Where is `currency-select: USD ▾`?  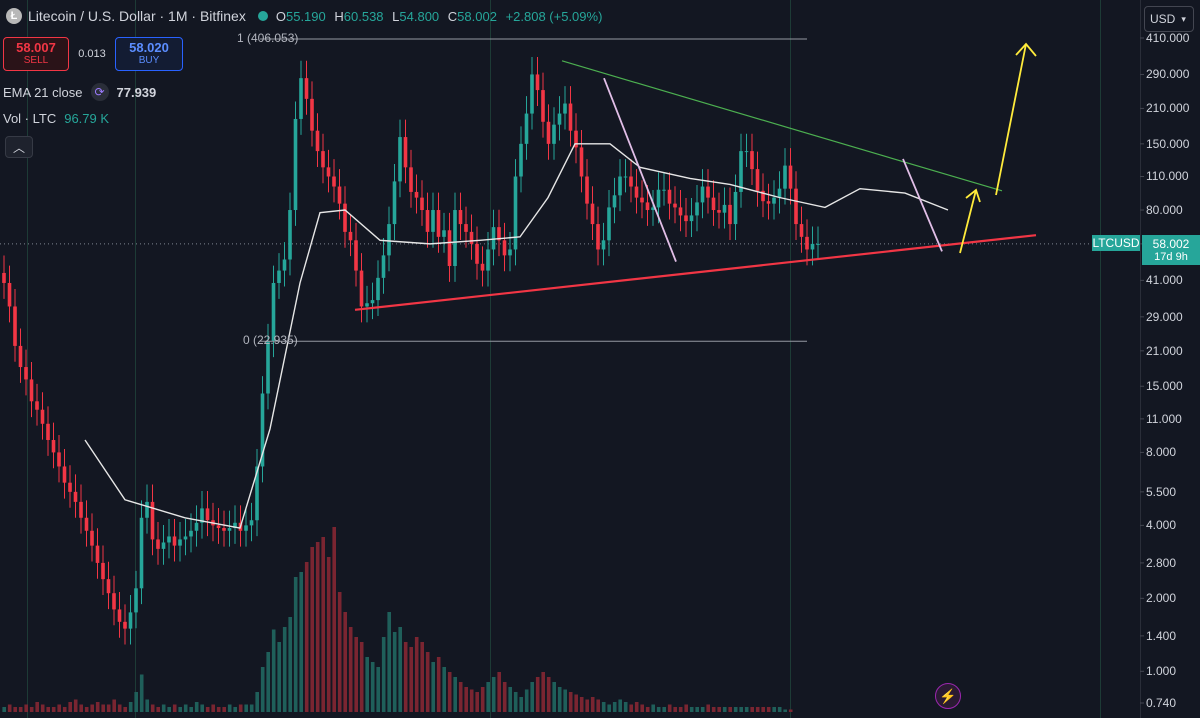
currency-select: USD ▾ is located at coordinates (1169, 19).